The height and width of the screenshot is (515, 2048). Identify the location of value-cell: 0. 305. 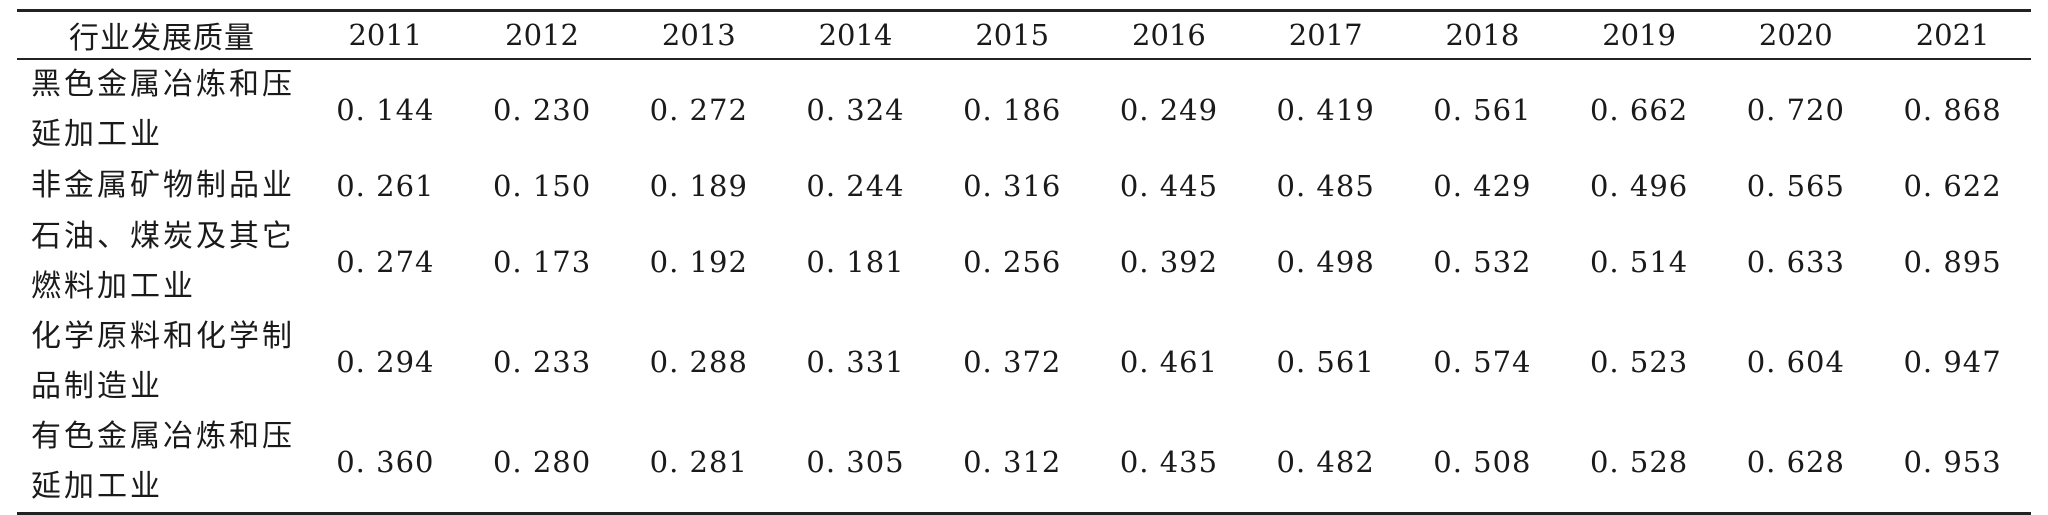
(855, 462).